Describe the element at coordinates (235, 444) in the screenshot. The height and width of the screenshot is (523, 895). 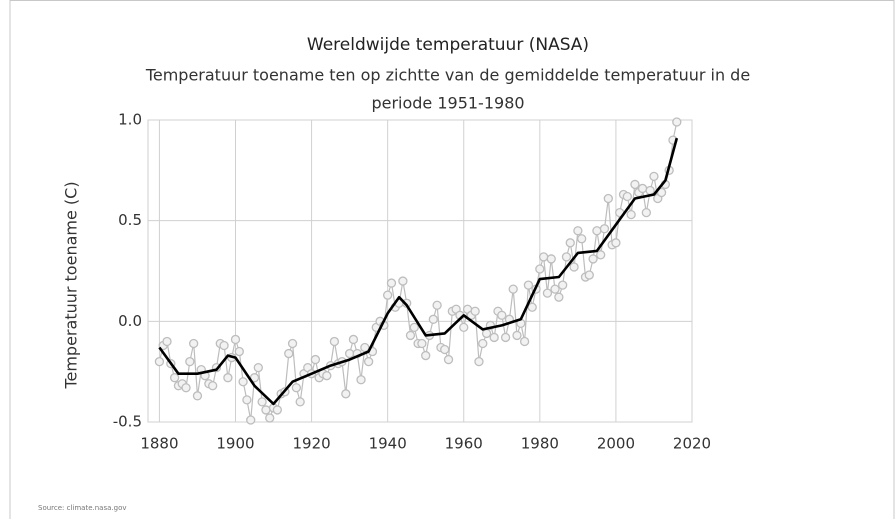
I see `x-tick-label: 1900` at that location.